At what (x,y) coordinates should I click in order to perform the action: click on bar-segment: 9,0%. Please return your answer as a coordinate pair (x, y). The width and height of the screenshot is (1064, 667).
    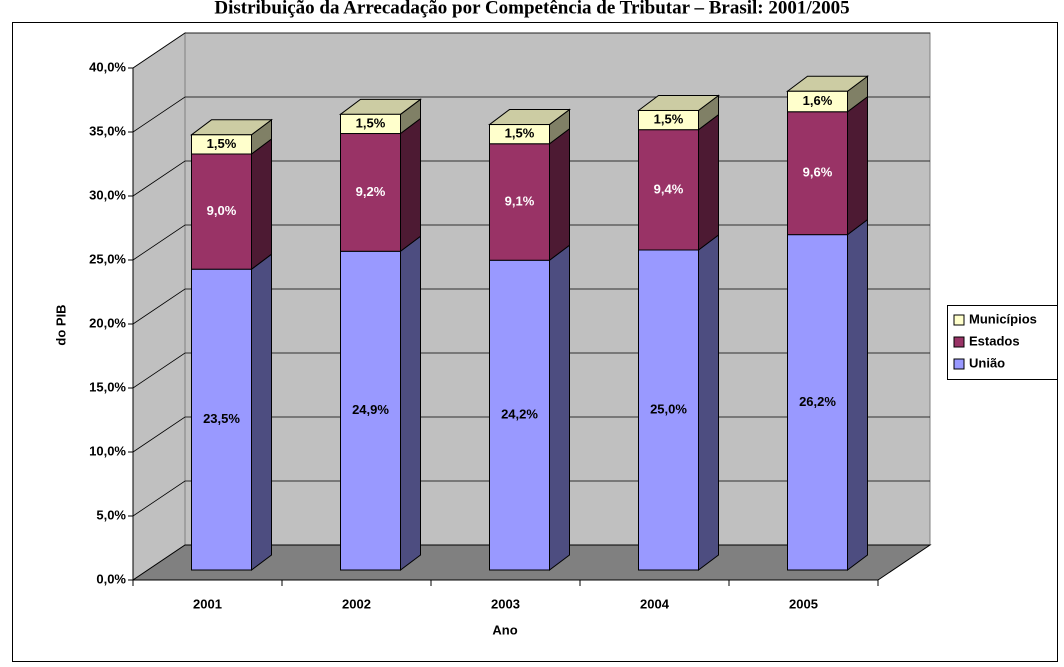
    Looking at the image, I should click on (231, 204).